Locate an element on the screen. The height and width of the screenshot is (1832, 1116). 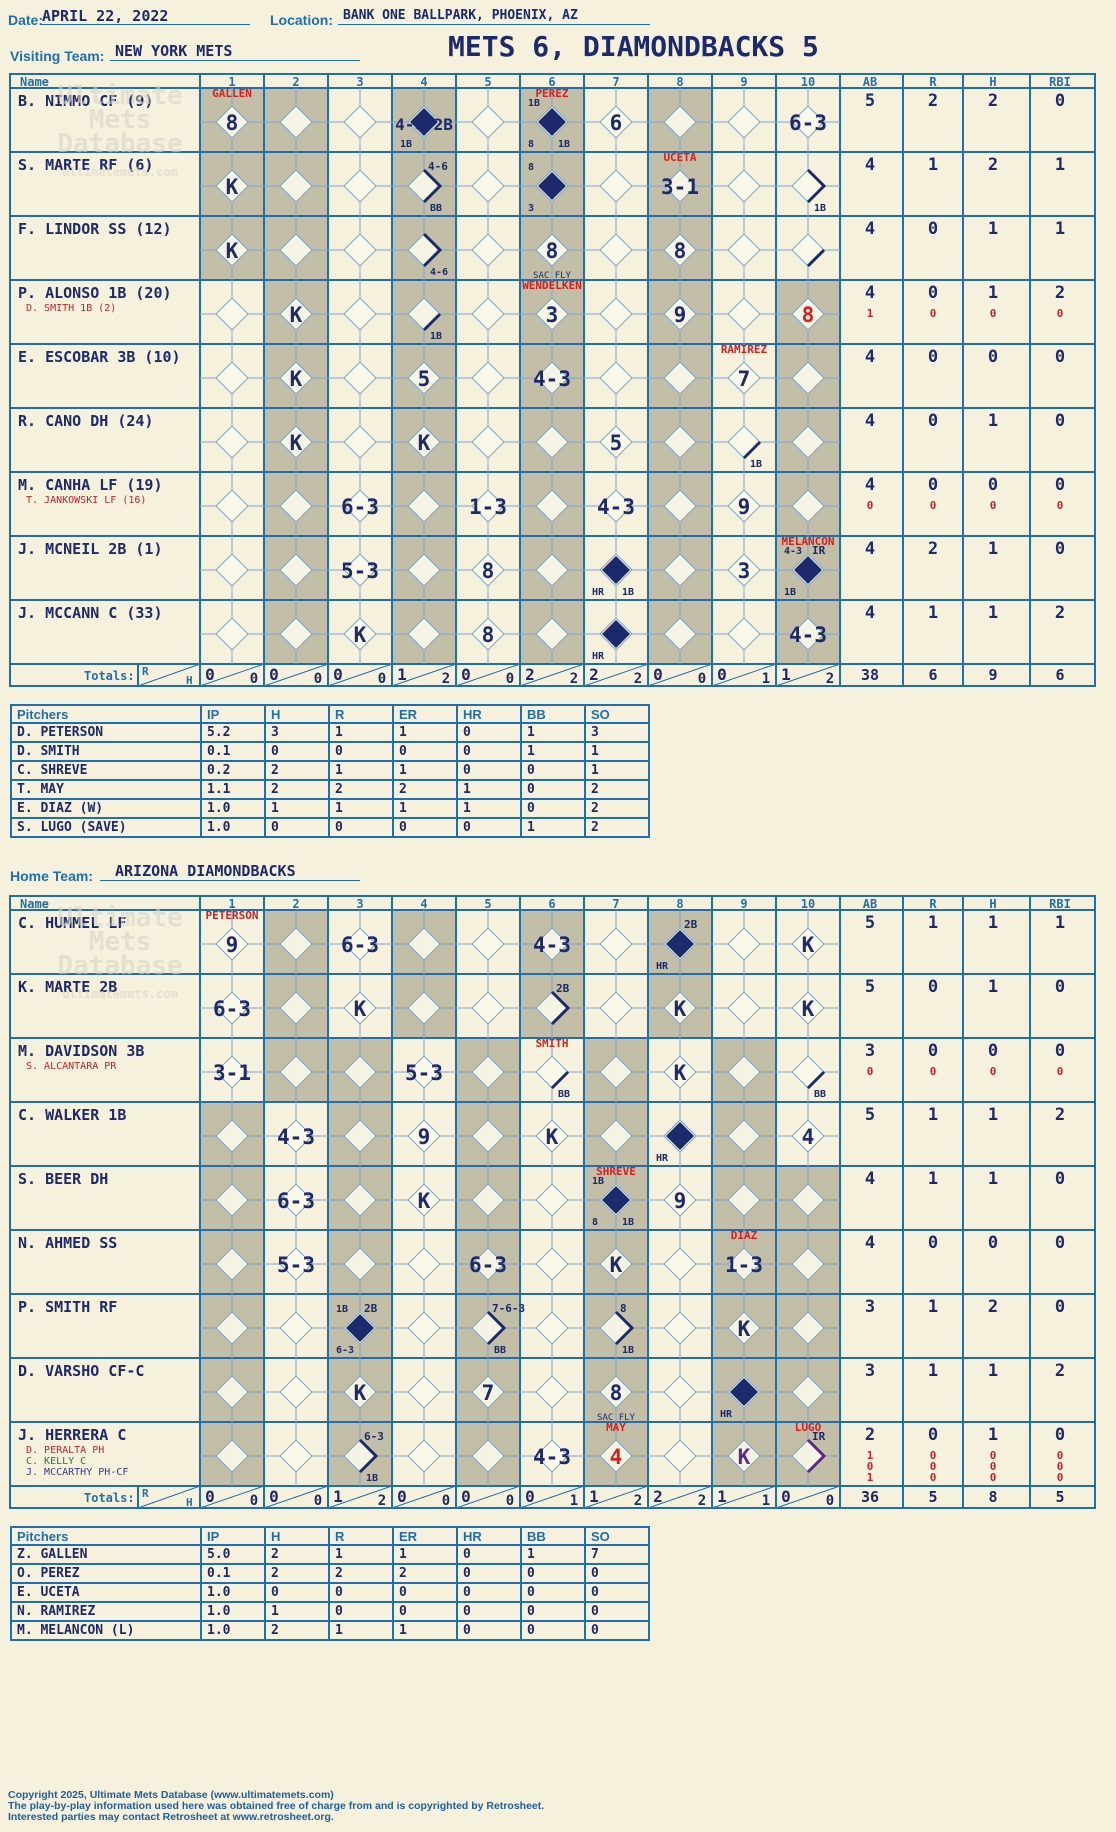
visiting-stat-value: 0 is located at coordinates (1060, 313).